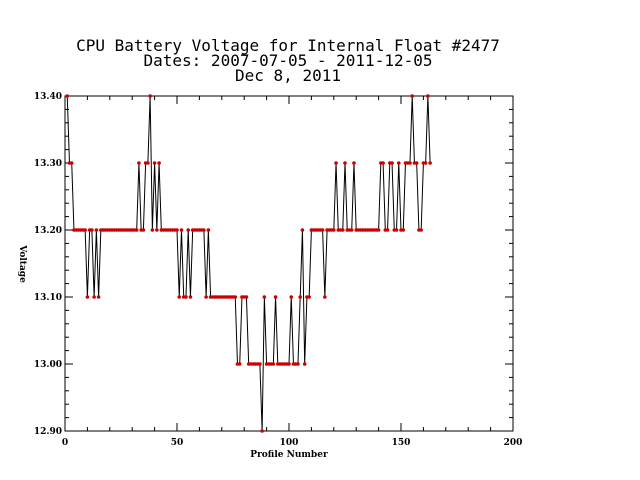 The image size is (640, 480). Describe the element at coordinates (48, 264) in the screenshot. I see `y-tick-labels: 12.90 13.00 13.10 13.20 13.30 13.40` at that location.